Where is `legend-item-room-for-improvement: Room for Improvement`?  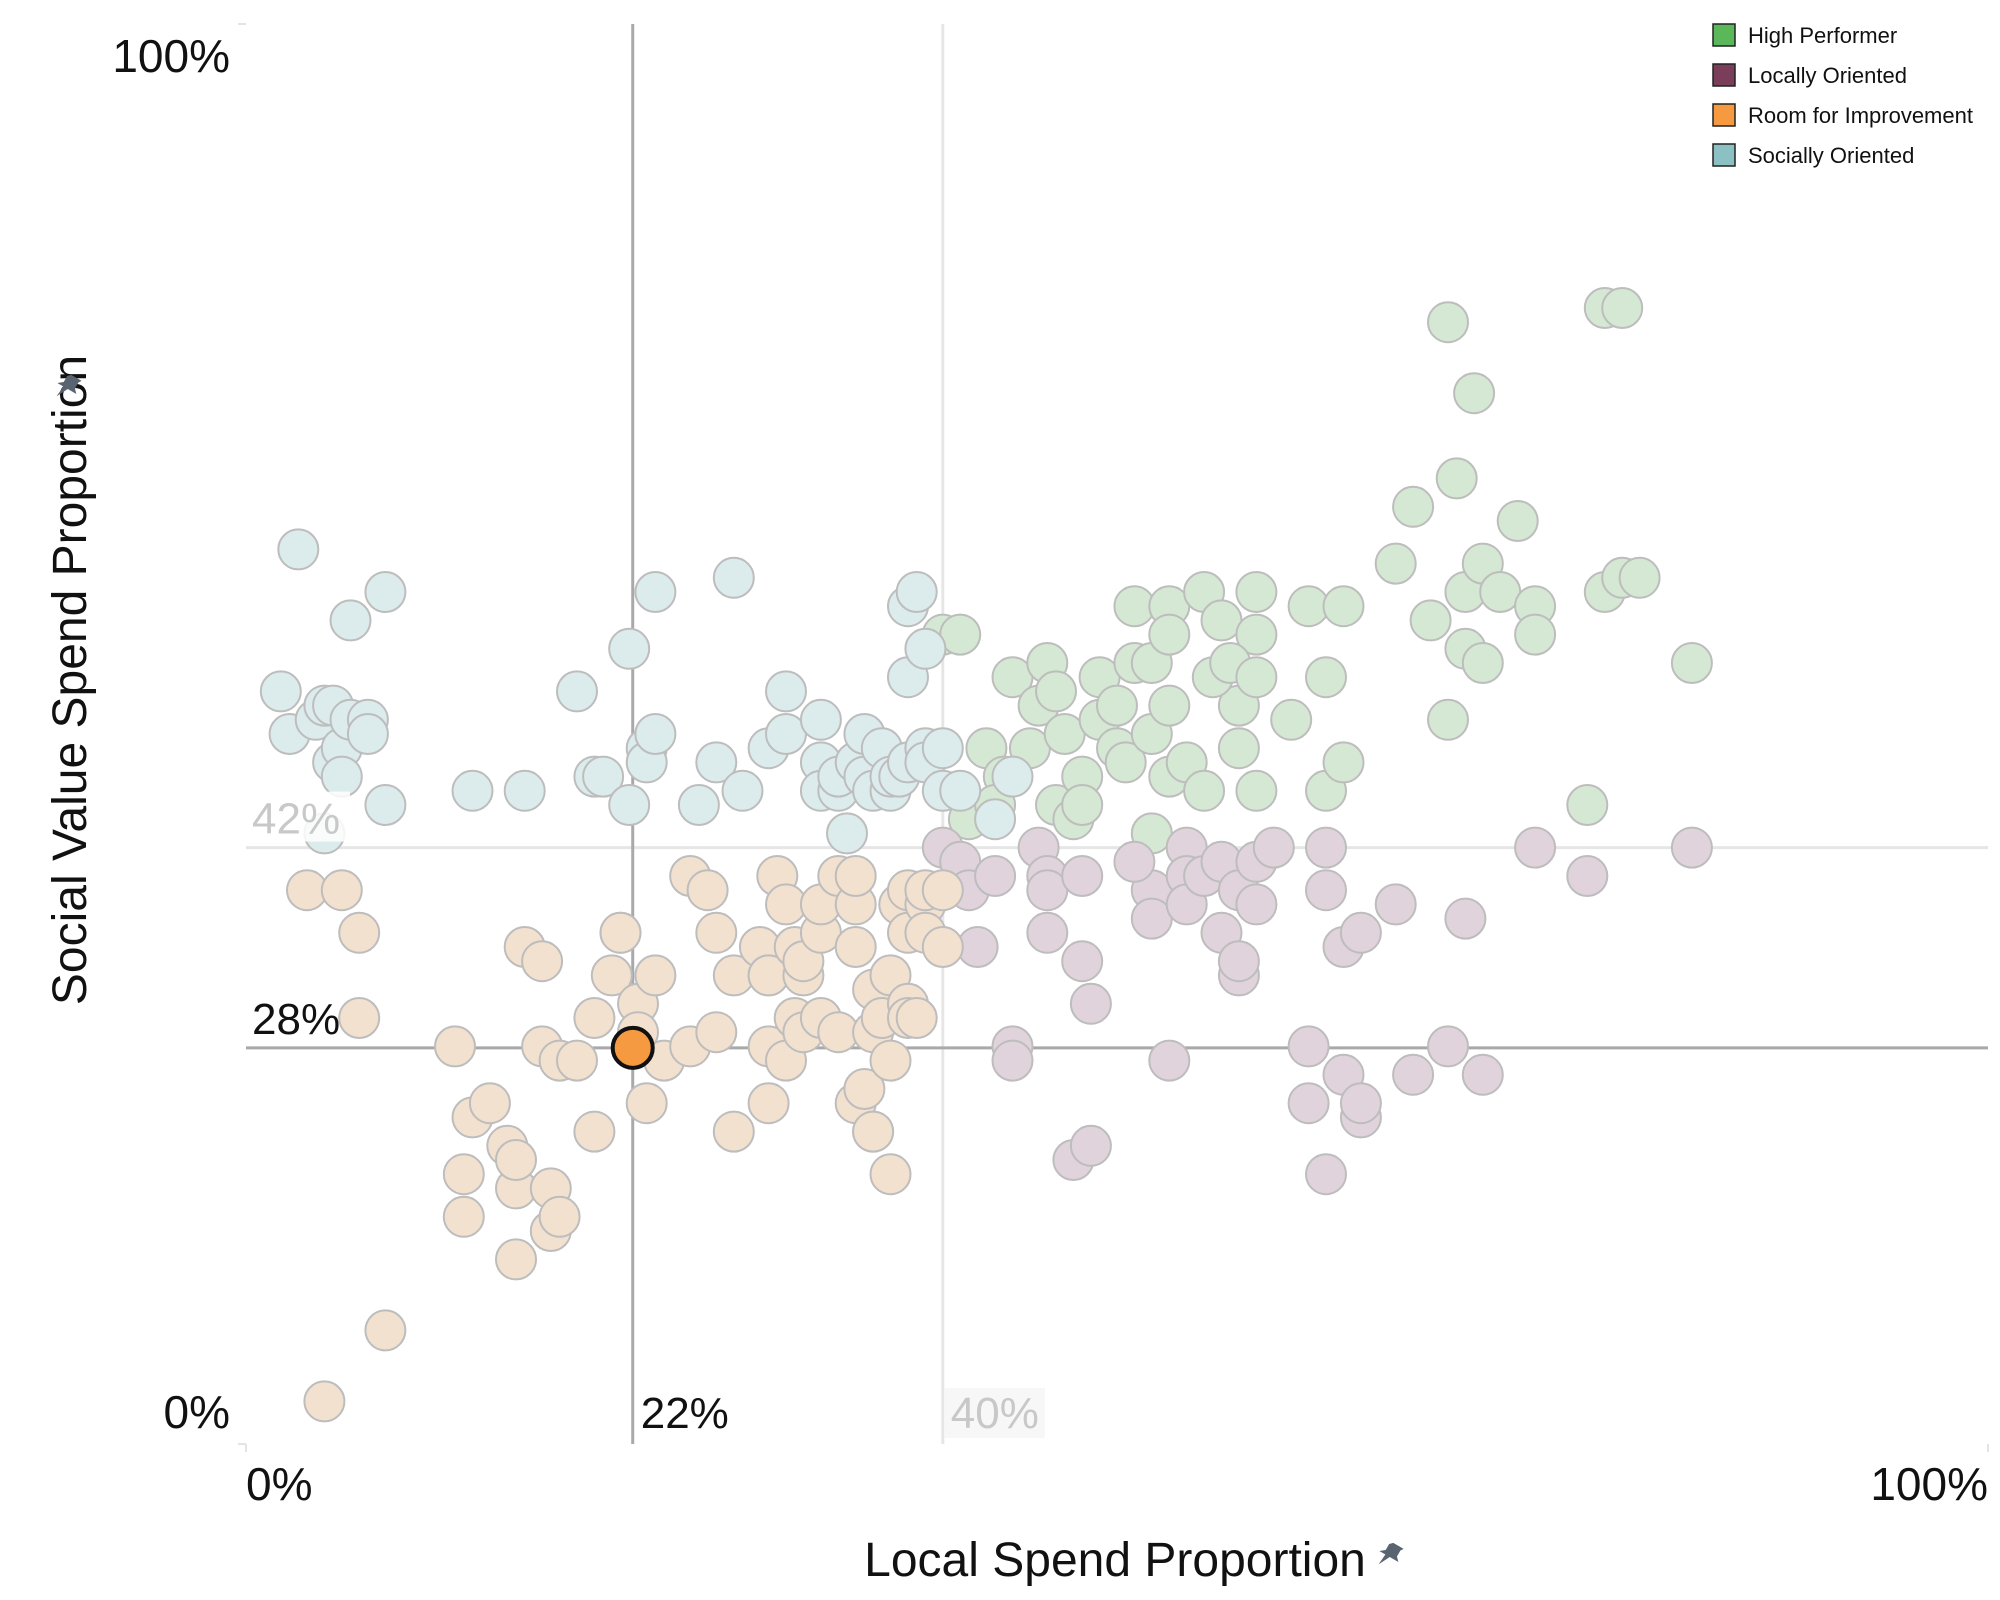
legend-item-room-for-improvement: Room for Improvement is located at coordinates (1842, 115).